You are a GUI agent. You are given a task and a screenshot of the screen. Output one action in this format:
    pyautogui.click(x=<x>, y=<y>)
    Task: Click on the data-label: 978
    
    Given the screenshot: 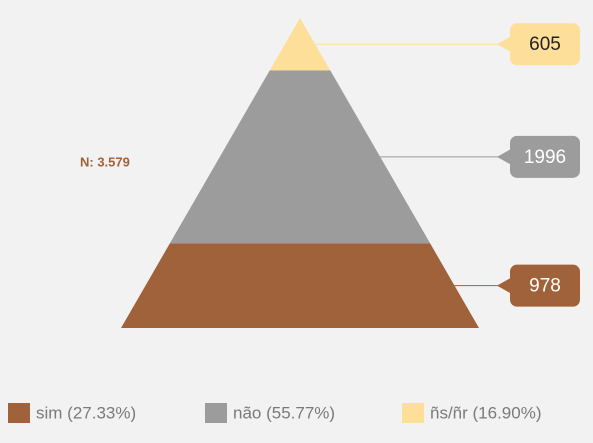 What is the action you would take?
    pyautogui.click(x=545, y=286)
    